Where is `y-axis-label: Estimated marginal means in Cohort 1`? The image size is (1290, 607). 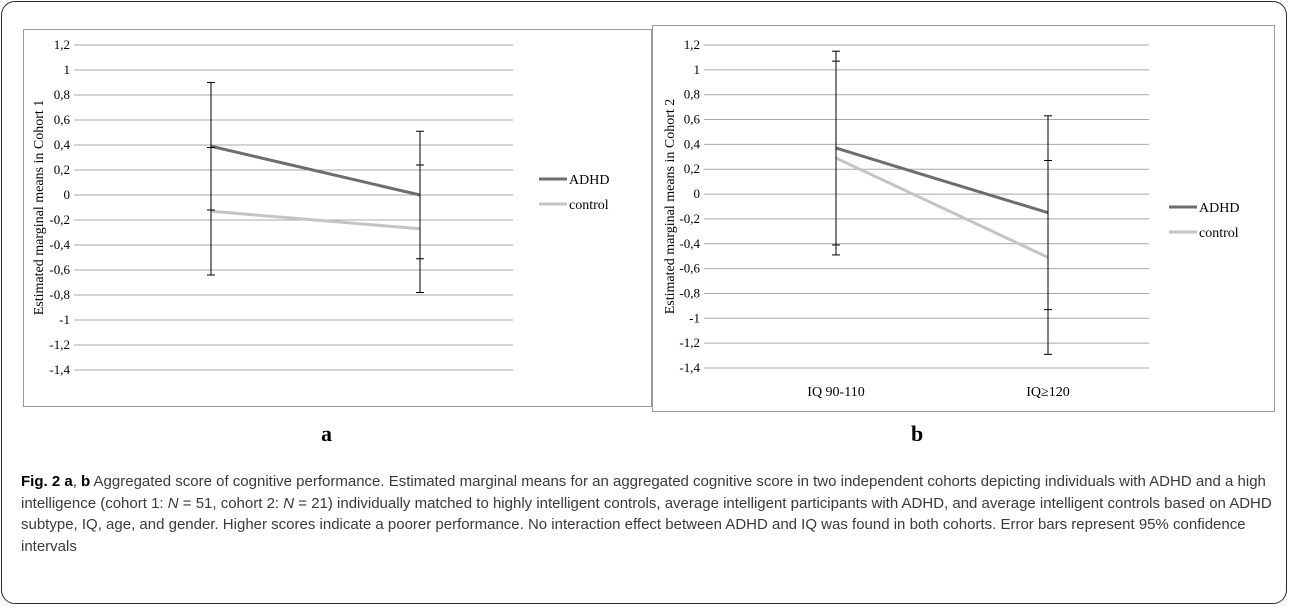
y-axis-label: Estimated marginal means in Cohort 1 is located at coordinates (39, 208).